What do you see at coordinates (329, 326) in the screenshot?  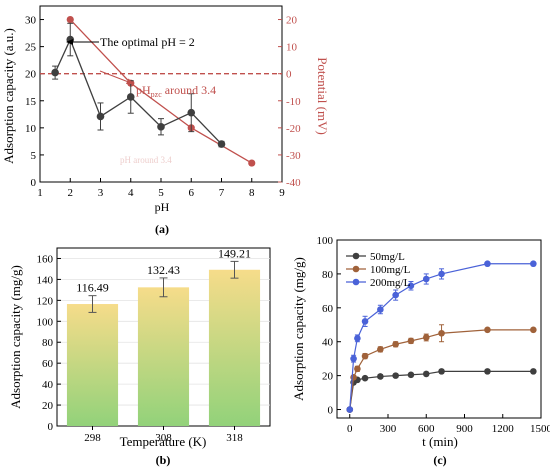 I see `panel-c-y-ticks: 0 20 40 60 80 100` at bounding box center [329, 326].